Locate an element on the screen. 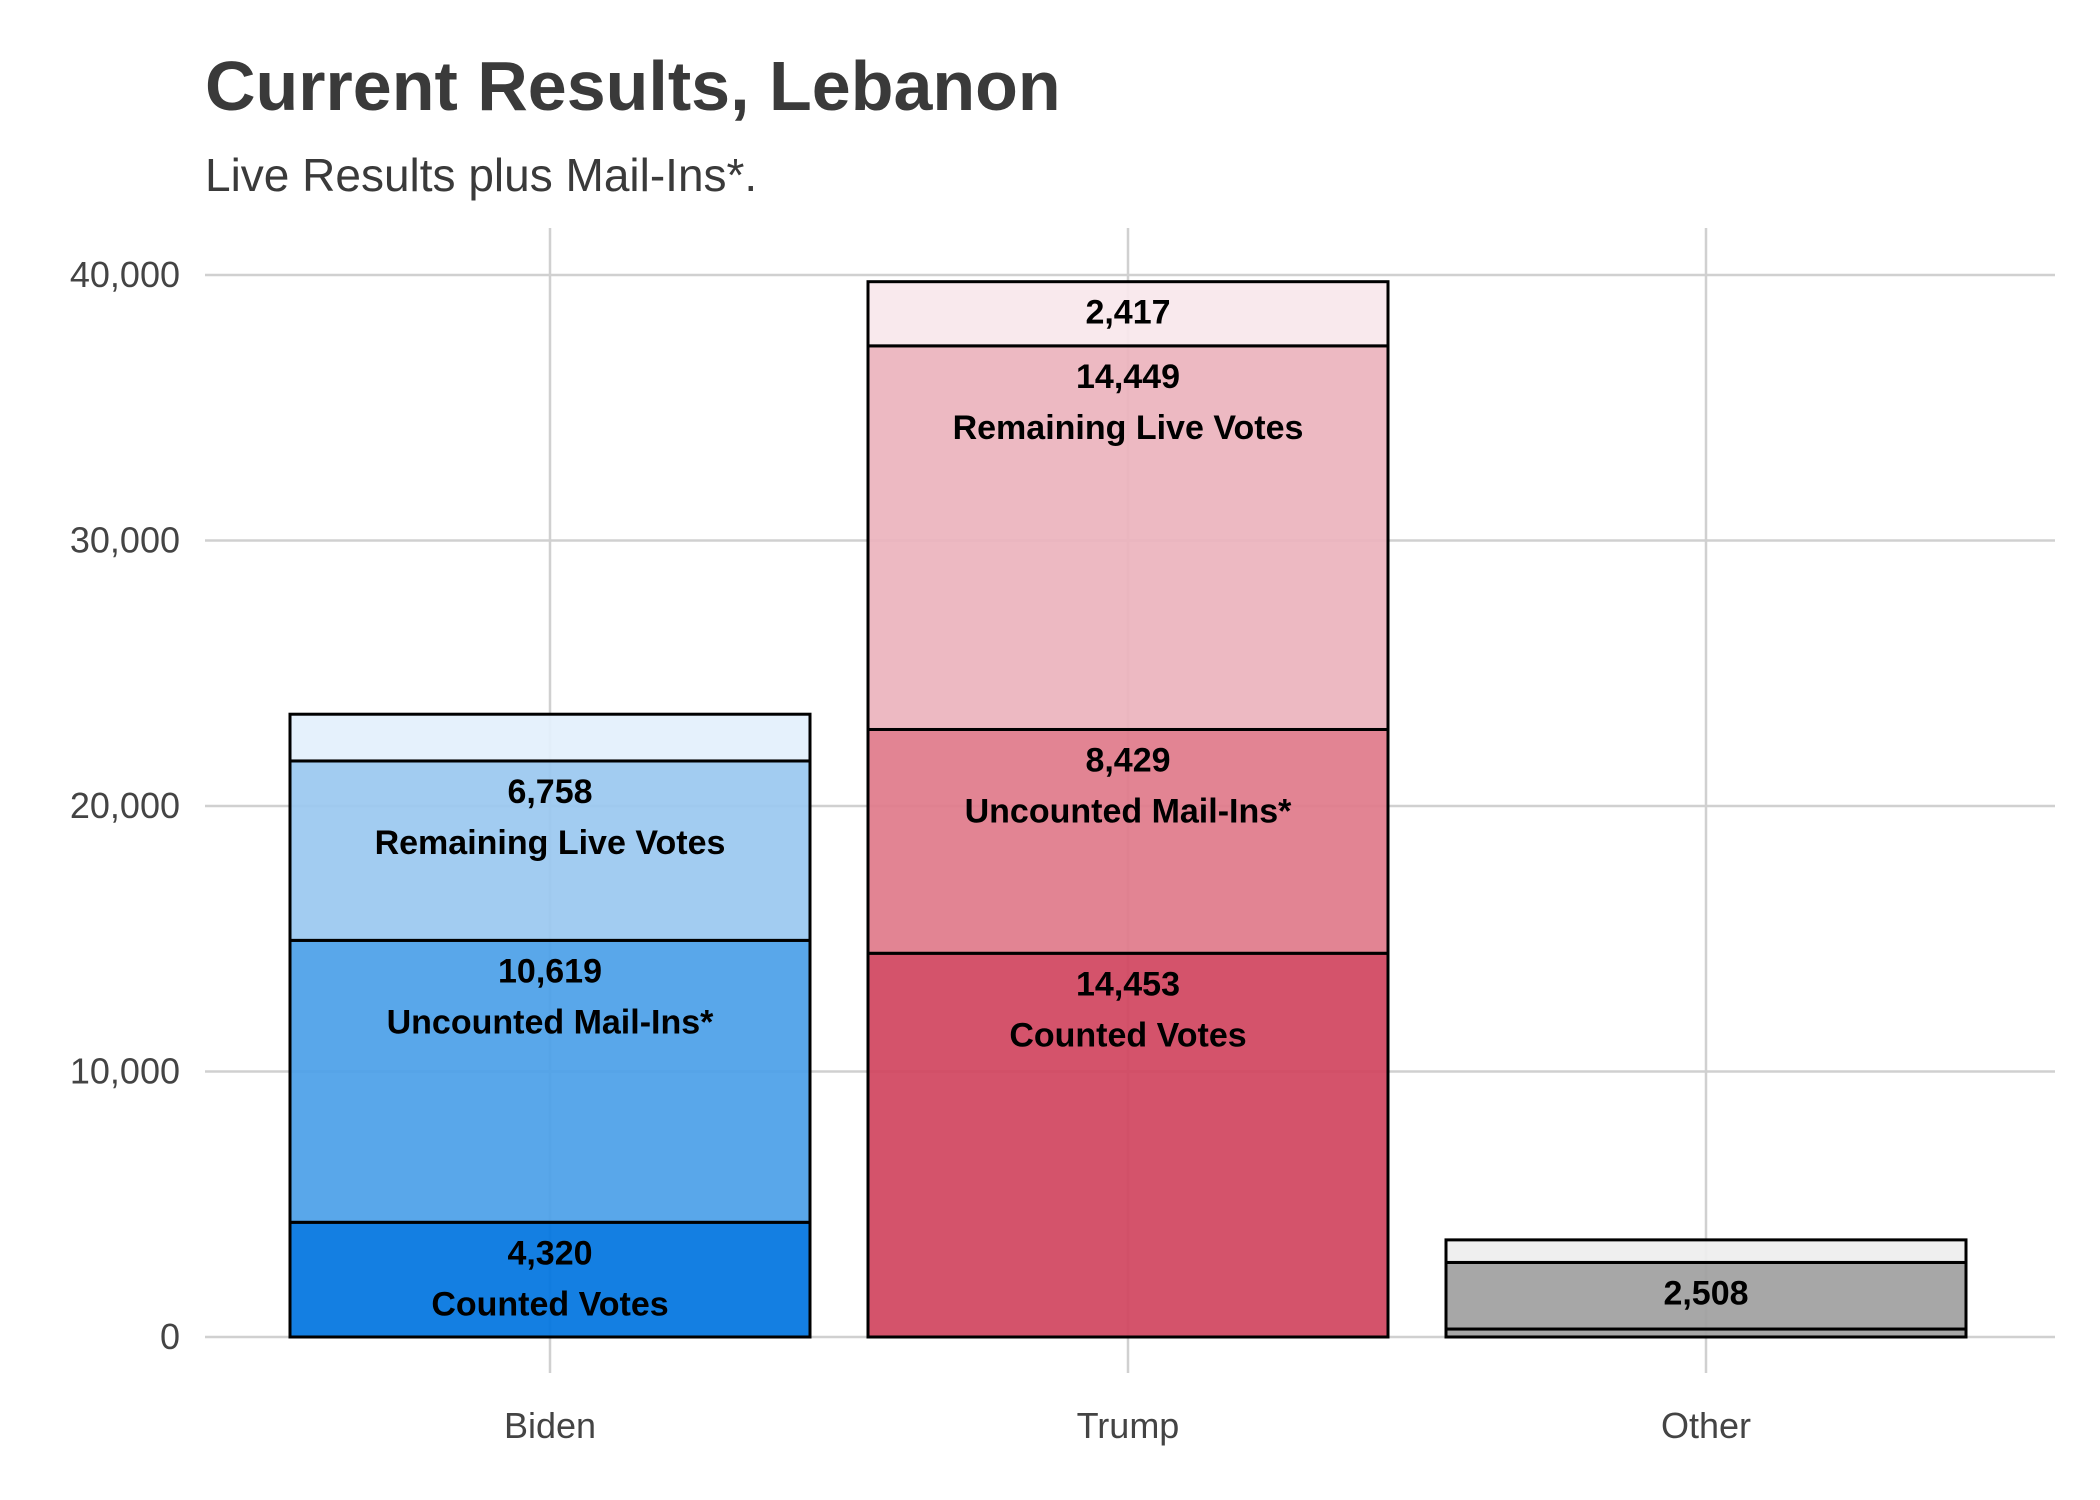  y-tick-label: 0 is located at coordinates (170, 1336).